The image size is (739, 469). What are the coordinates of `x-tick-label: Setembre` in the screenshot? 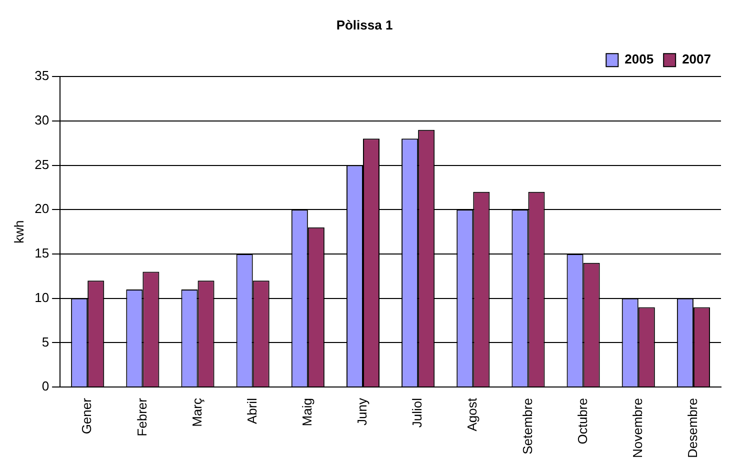 It's located at (527, 426).